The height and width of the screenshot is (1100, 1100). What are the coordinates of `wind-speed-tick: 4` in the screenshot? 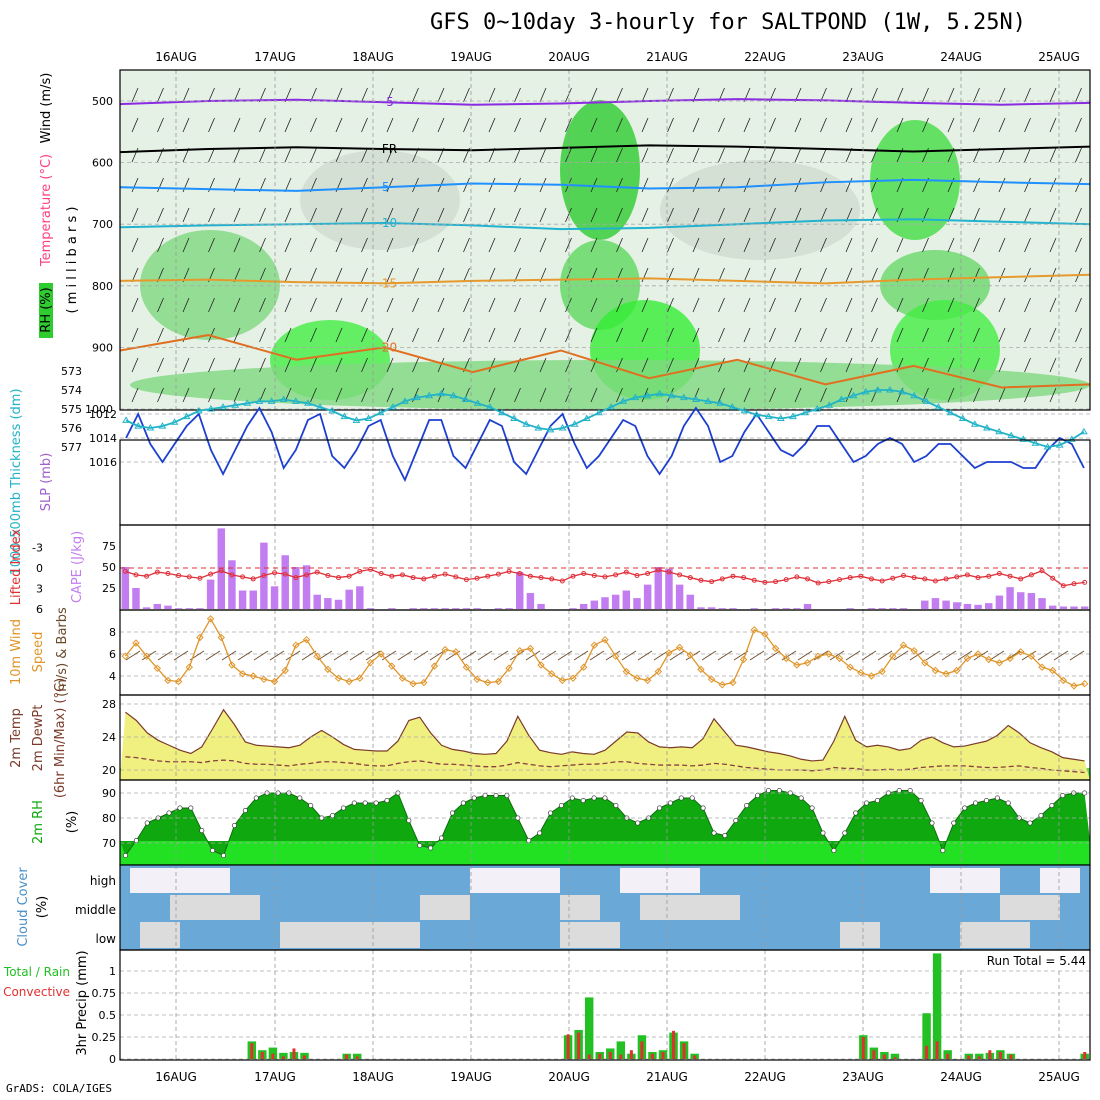 It's located at (112, 676).